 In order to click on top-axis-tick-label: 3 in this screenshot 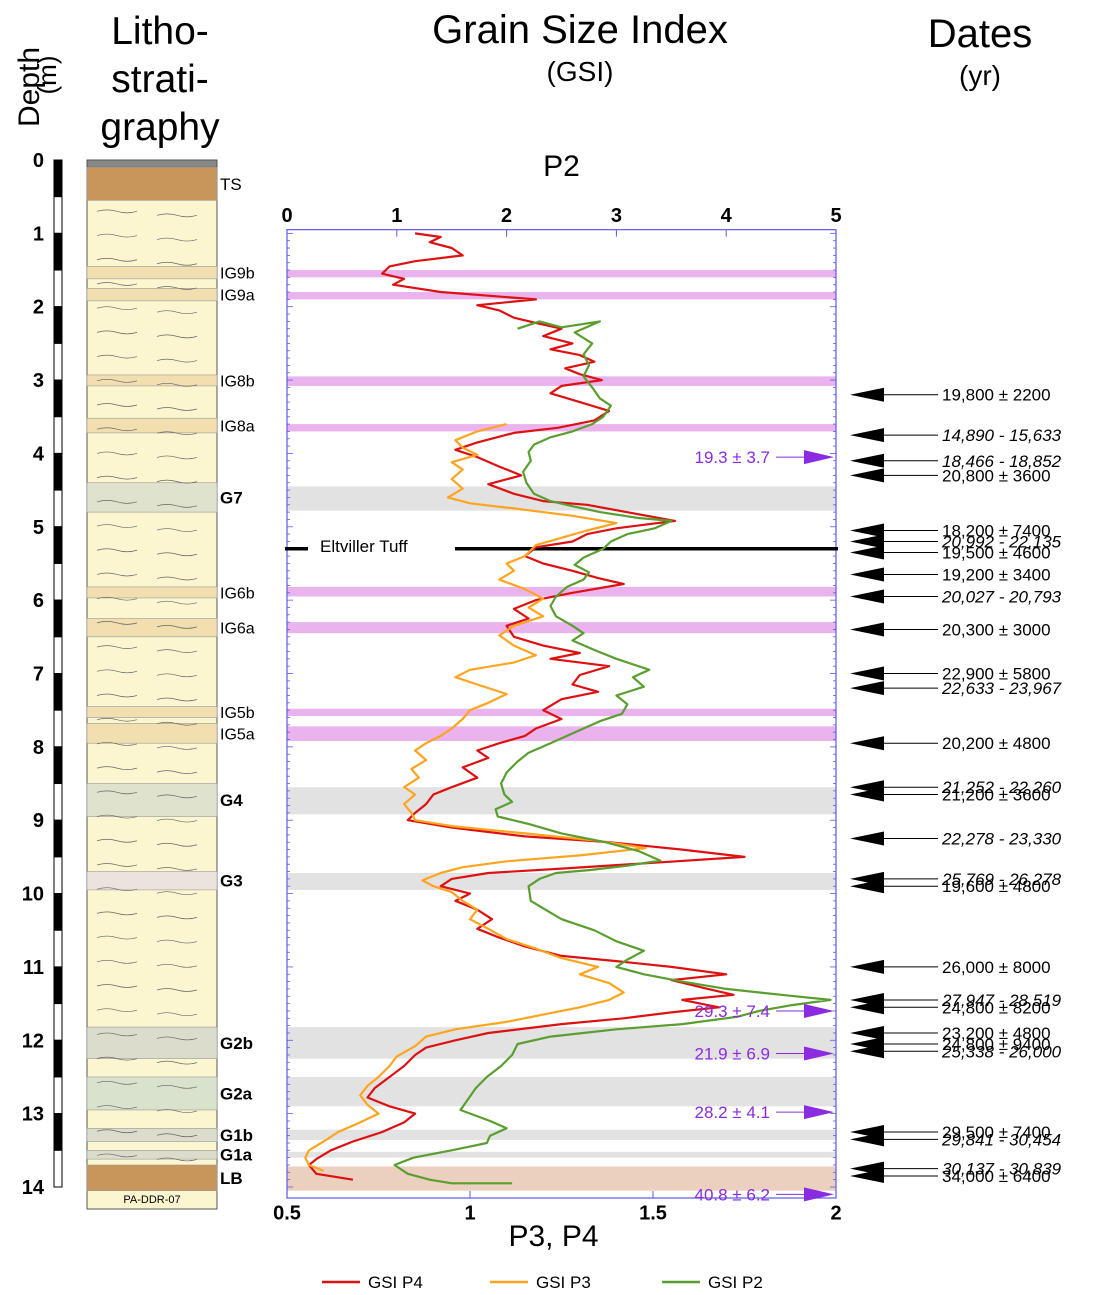, I will do `click(616, 216)`.